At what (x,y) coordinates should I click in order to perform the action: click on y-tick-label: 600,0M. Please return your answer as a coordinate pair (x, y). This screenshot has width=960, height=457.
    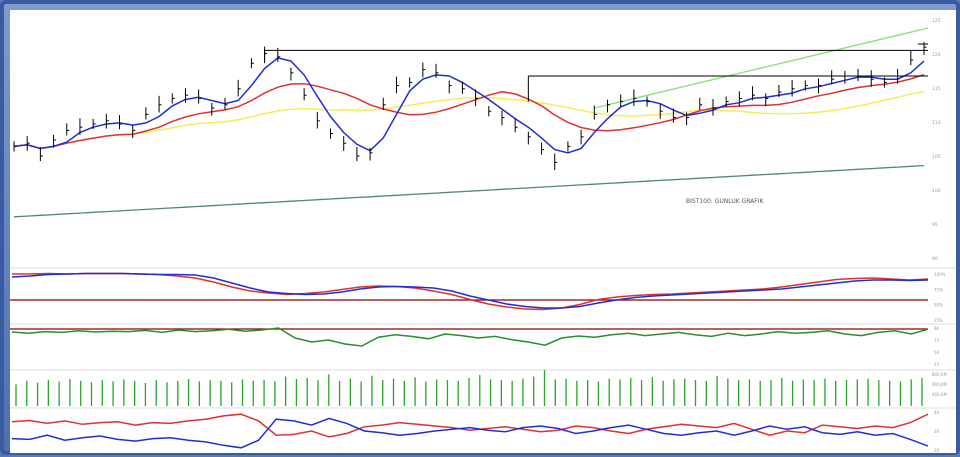
    Looking at the image, I should click on (939, 384).